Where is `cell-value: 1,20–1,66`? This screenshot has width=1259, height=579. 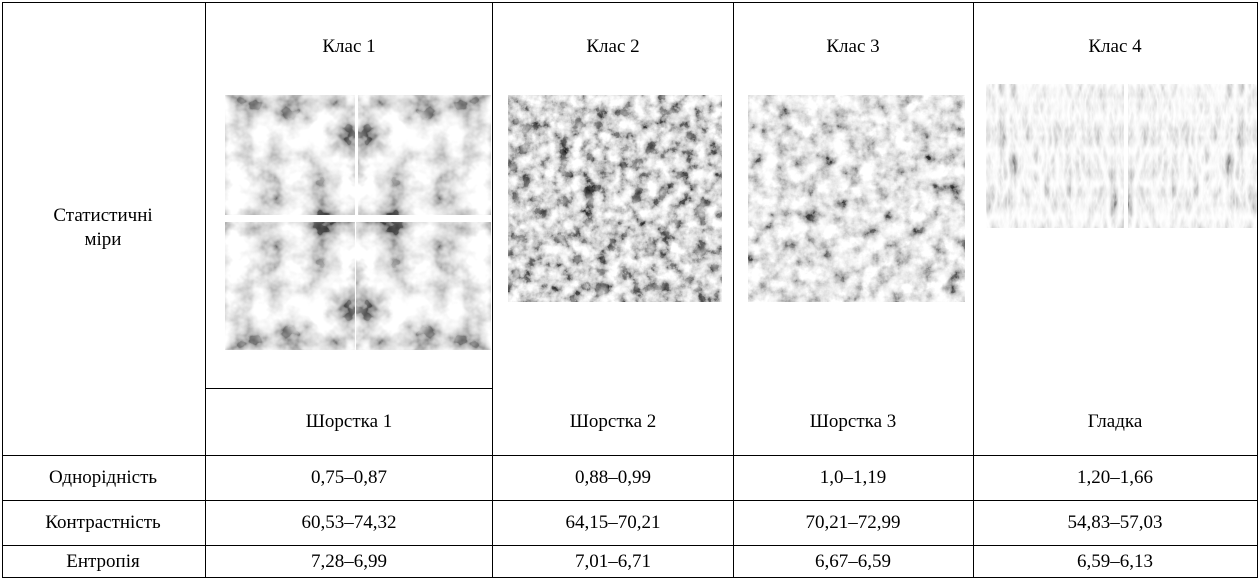 cell-value: 1,20–1,66 is located at coordinates (1115, 477).